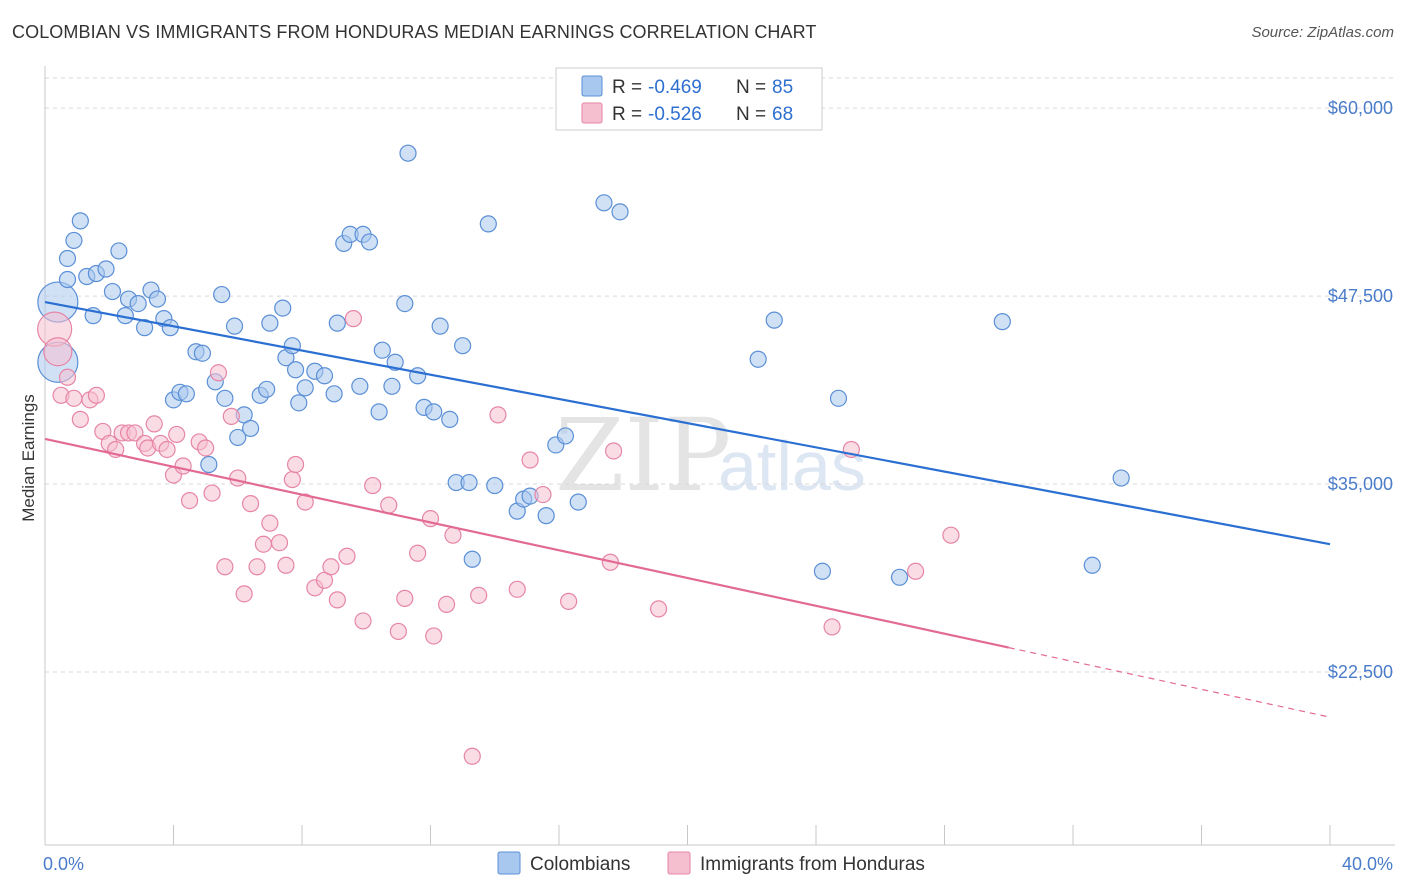 The width and height of the screenshot is (1406, 892). What do you see at coordinates (1322, 32) in the screenshot?
I see `source-label: Source: ZipAtlas.com` at bounding box center [1322, 32].